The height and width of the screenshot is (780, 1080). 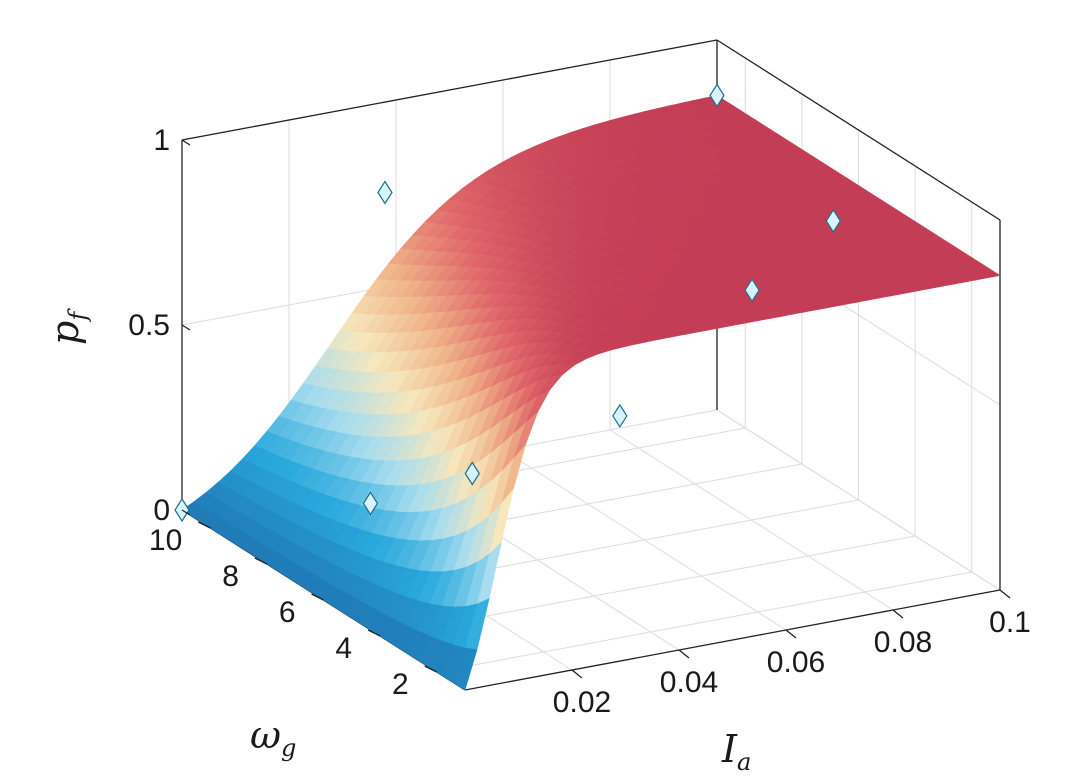 I want to click on y-tick-label: 6, so click(x=287, y=612).